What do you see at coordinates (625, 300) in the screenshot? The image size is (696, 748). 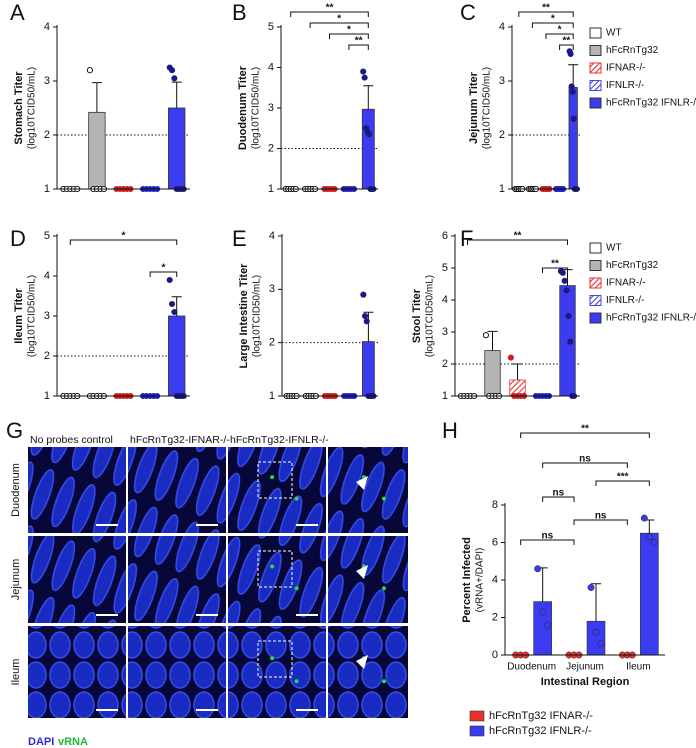 I see `legend-label: IFNLR-/-` at bounding box center [625, 300].